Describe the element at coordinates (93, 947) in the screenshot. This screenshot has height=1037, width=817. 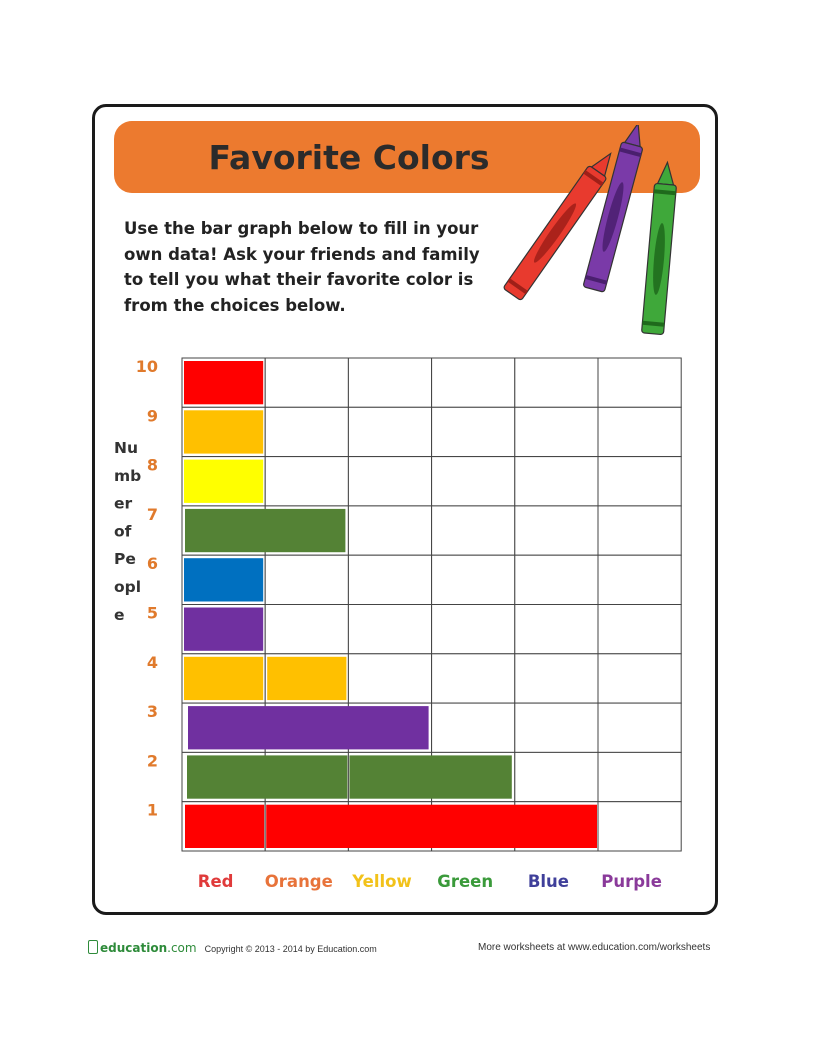
I see `book-icon` at that location.